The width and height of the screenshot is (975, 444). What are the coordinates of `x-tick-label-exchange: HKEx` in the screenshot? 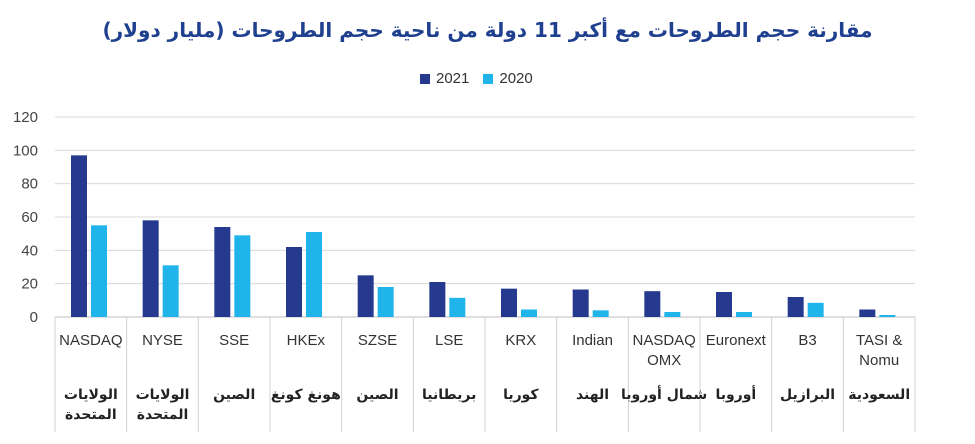 It's located at (306, 340).